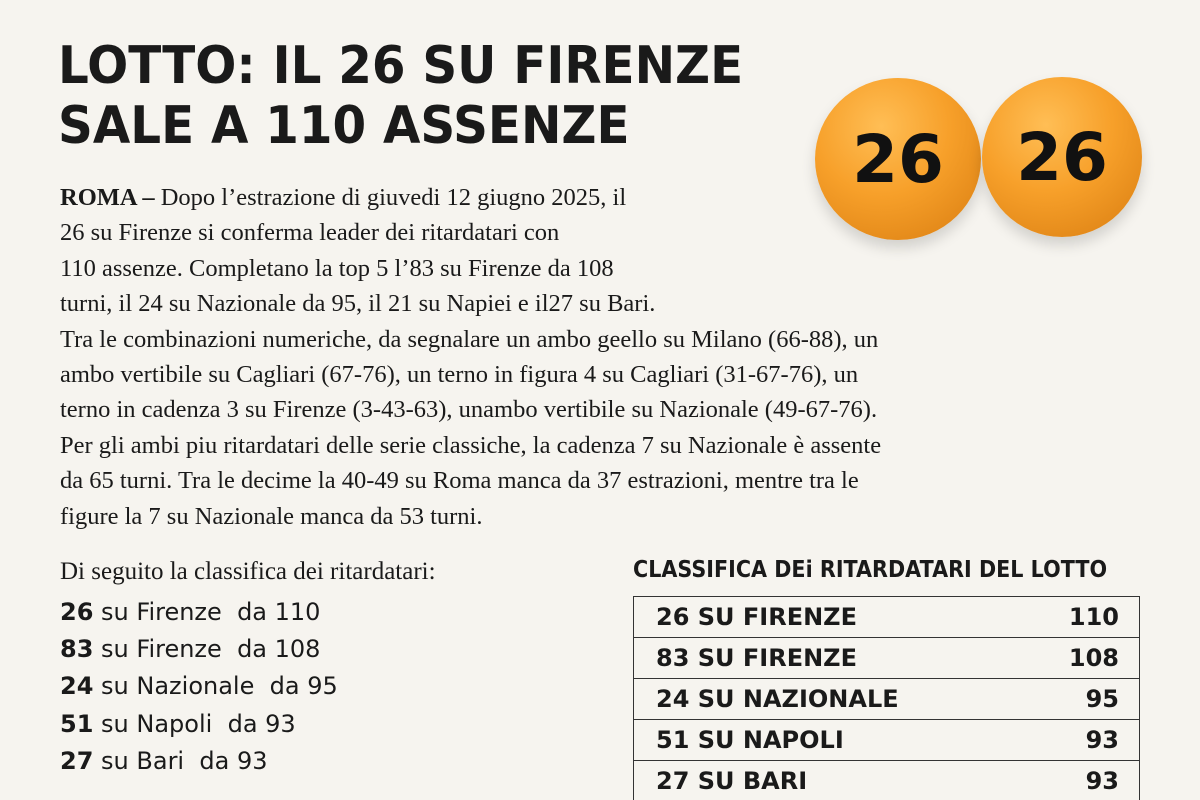  Describe the element at coordinates (1093, 658) in the screenshot. I see `row-value: 108` at that location.